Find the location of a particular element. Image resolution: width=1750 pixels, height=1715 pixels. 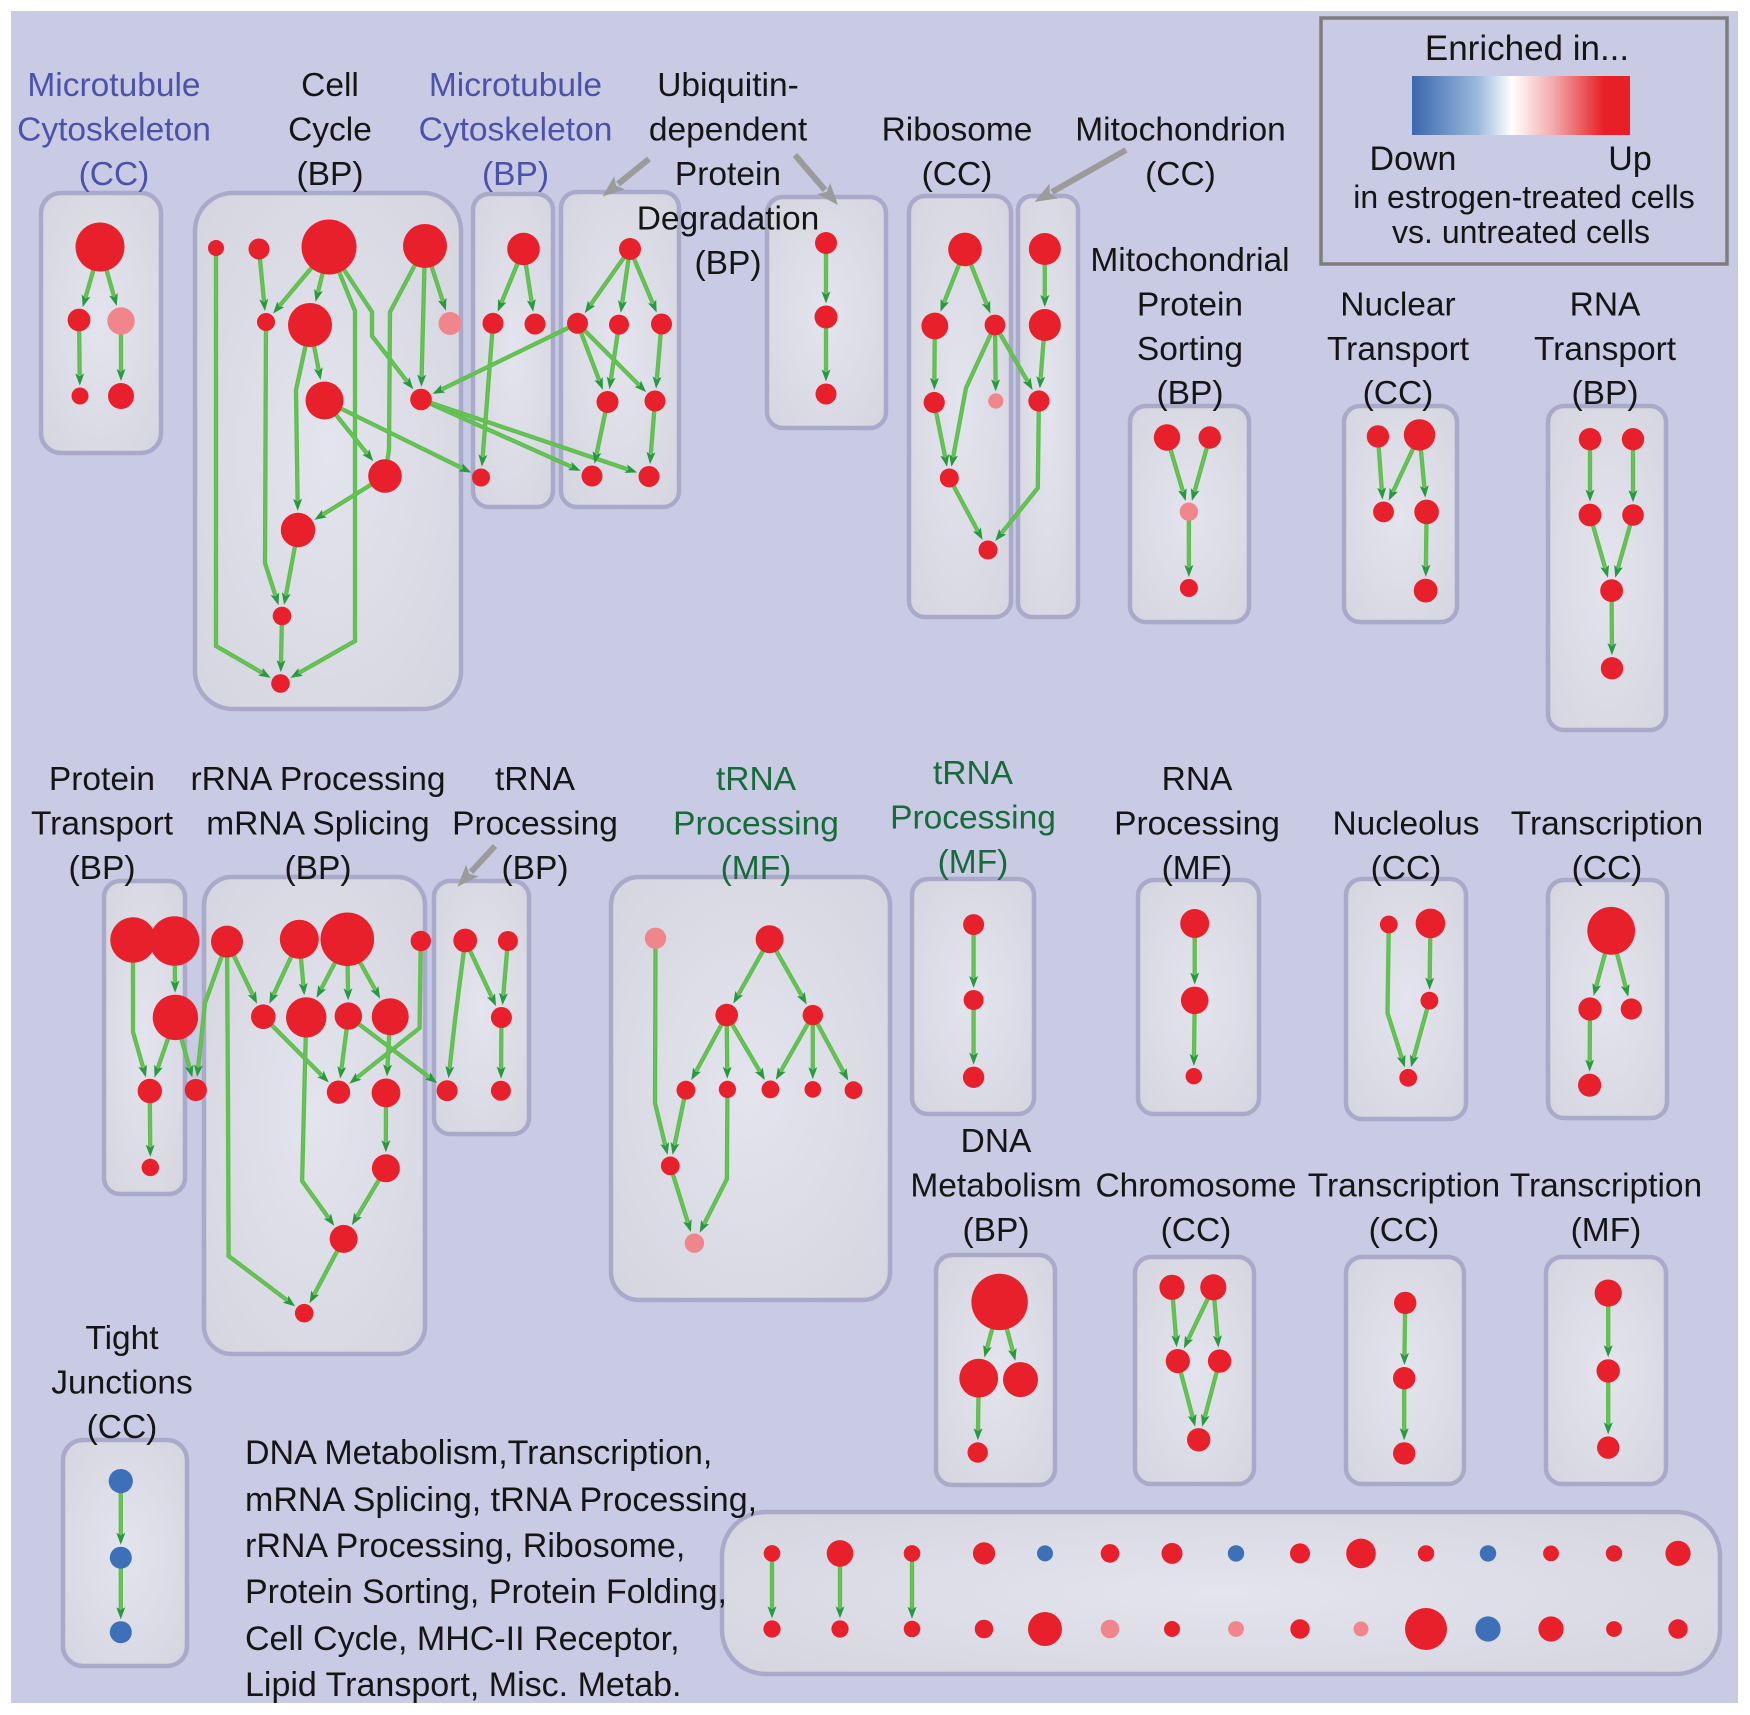

svg-text: Nucleolus is located at coordinates (1405, 824).